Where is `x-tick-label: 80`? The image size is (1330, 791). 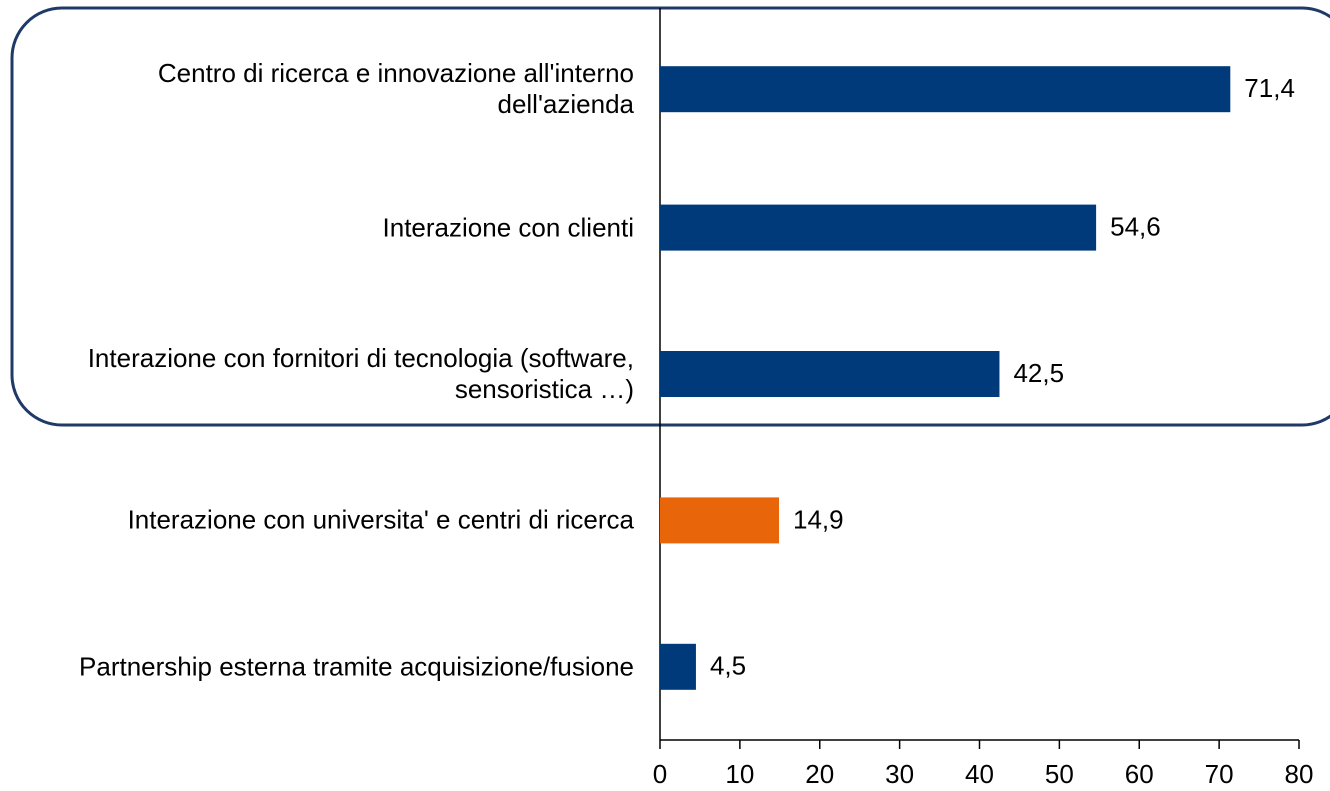 x-tick-label: 80 is located at coordinates (1299, 774).